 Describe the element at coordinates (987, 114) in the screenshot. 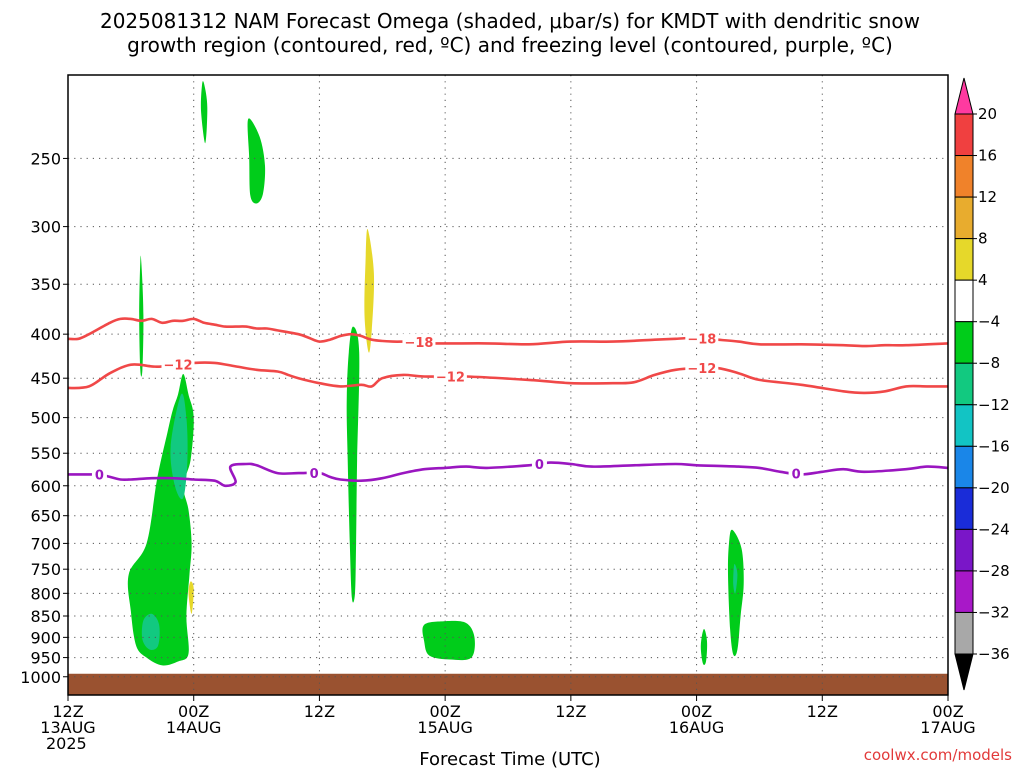

I see `colorbar-label: 20` at that location.